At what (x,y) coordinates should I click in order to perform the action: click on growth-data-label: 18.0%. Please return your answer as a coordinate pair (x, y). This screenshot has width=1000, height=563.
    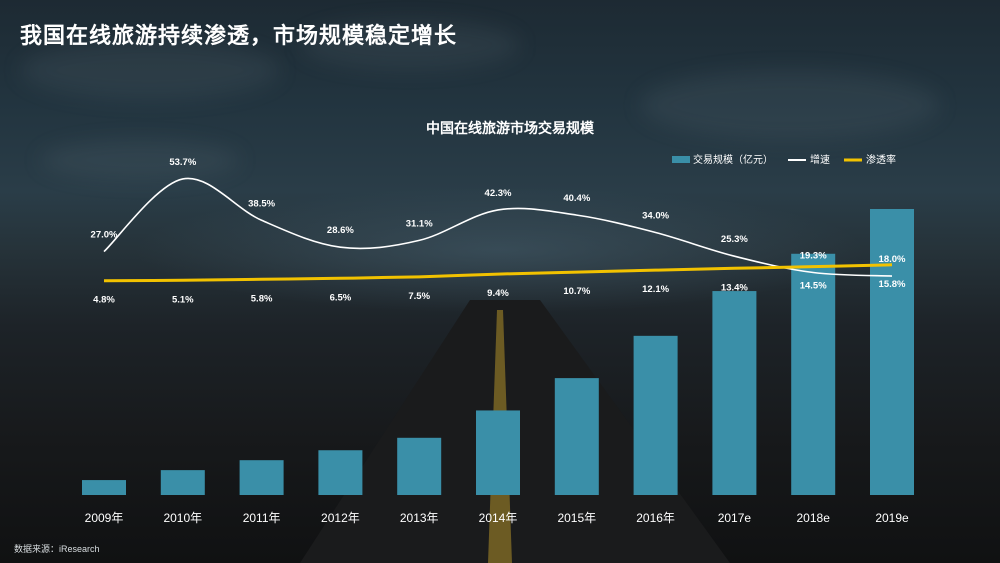
    Looking at the image, I should click on (892, 259).